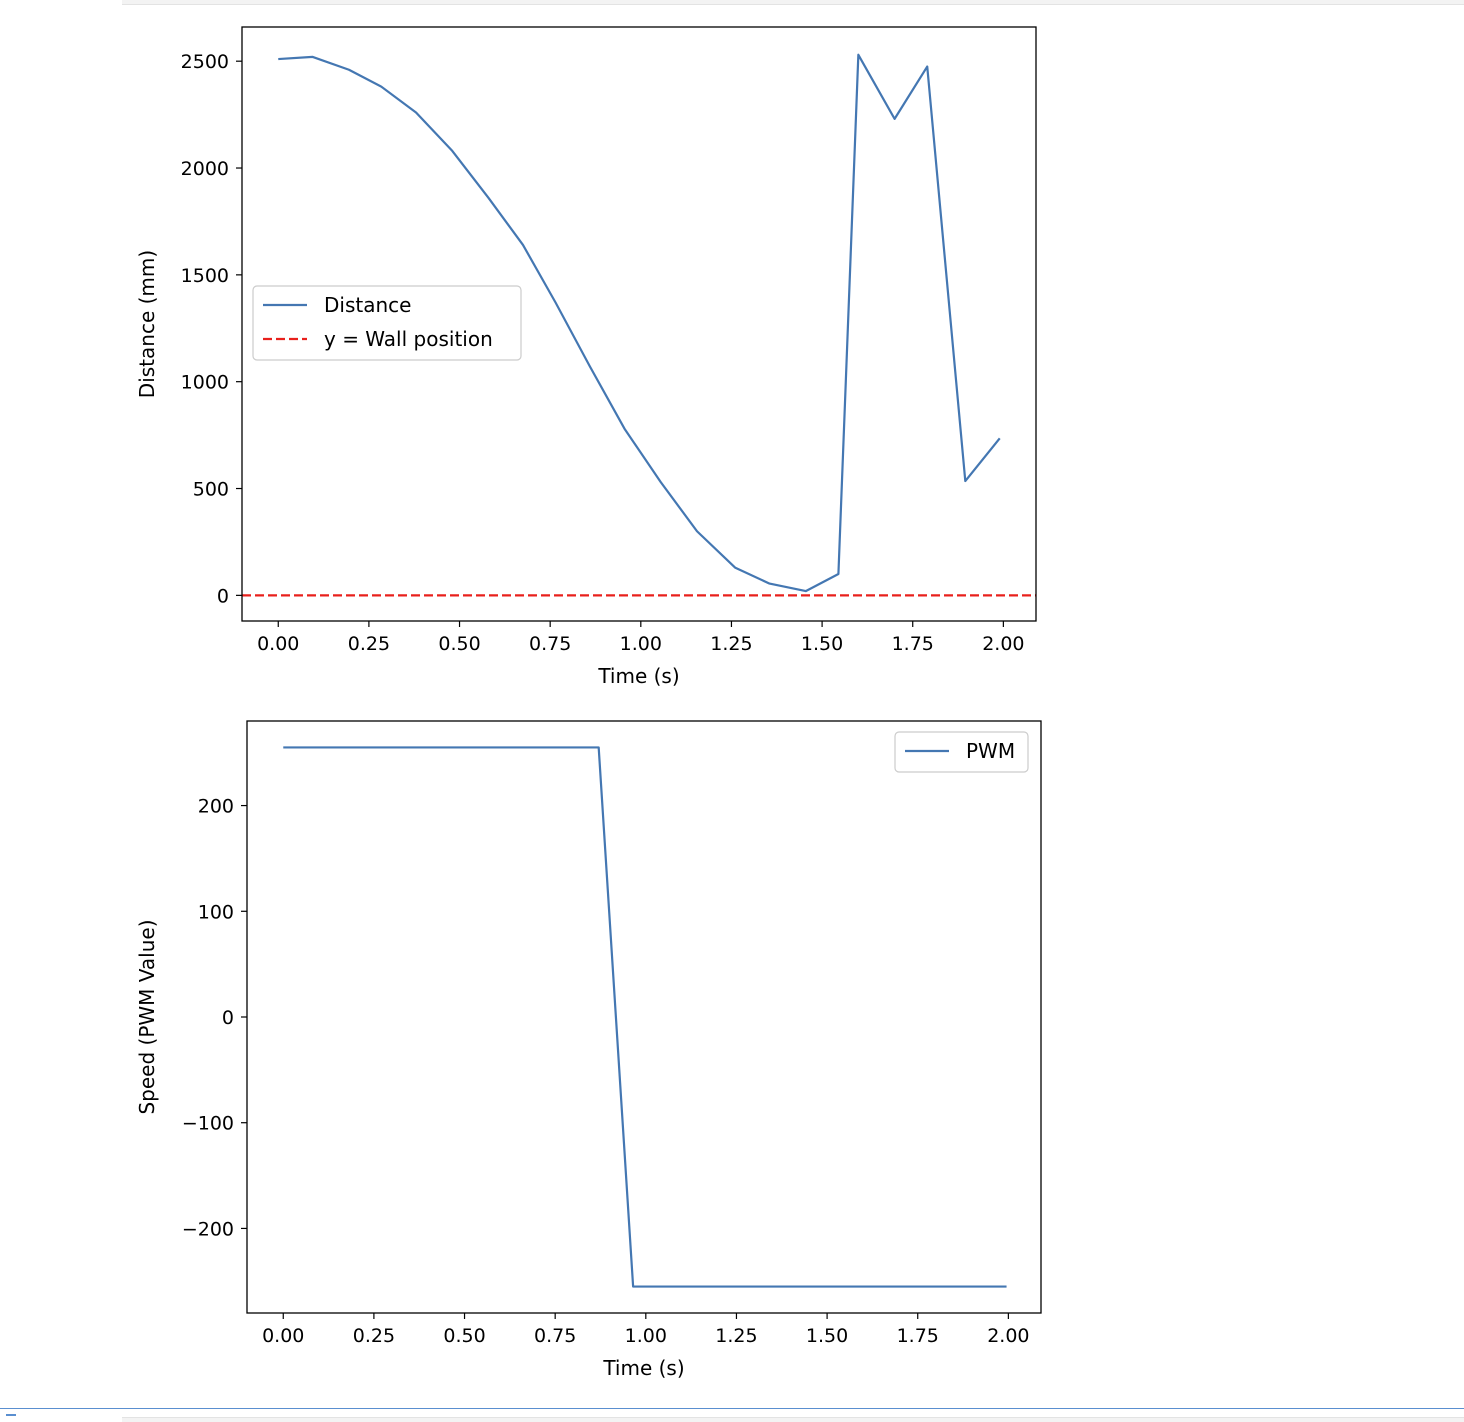 This screenshot has width=1464, height=1422. Describe the element at coordinates (367, 305) in the screenshot. I see `legend-label: Distance` at that location.